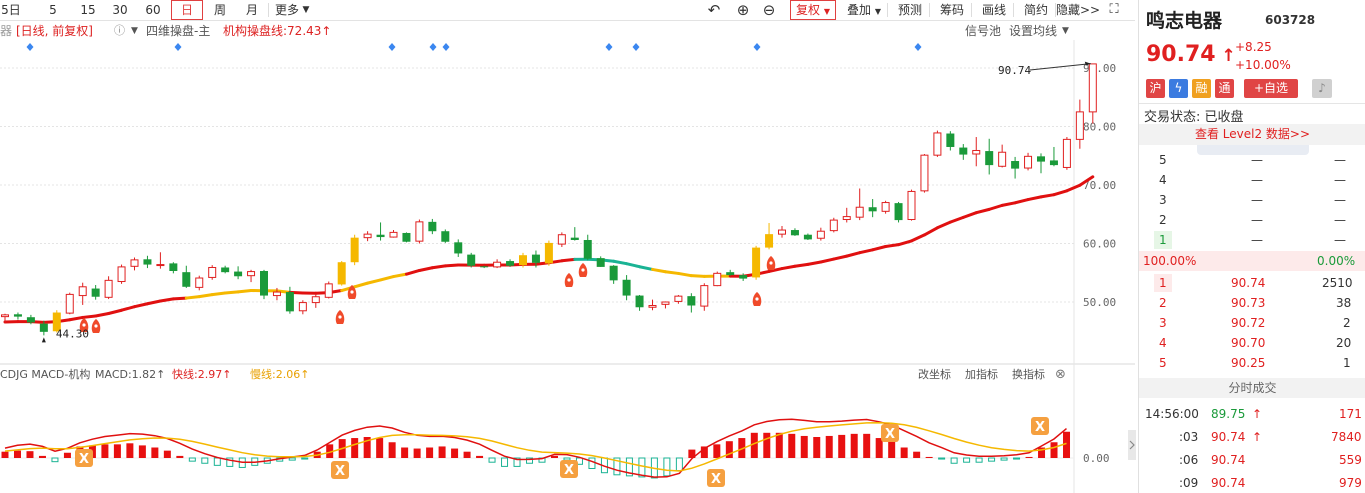 The image size is (1365, 493). What do you see at coordinates (864, 10) in the screenshot?
I see `overlay-dropdown: 叠加 ▼` at bounding box center [864, 10].